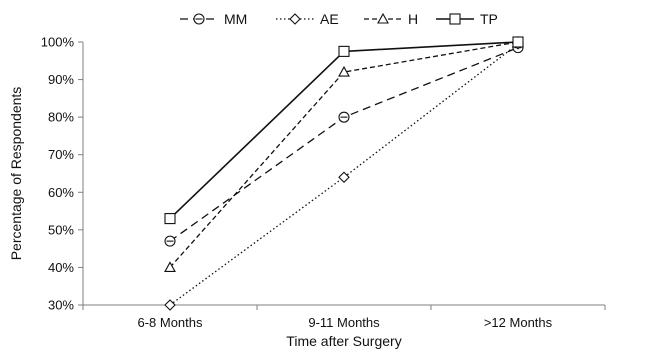  I want to click on legend-item-h: H, so click(391, 19).